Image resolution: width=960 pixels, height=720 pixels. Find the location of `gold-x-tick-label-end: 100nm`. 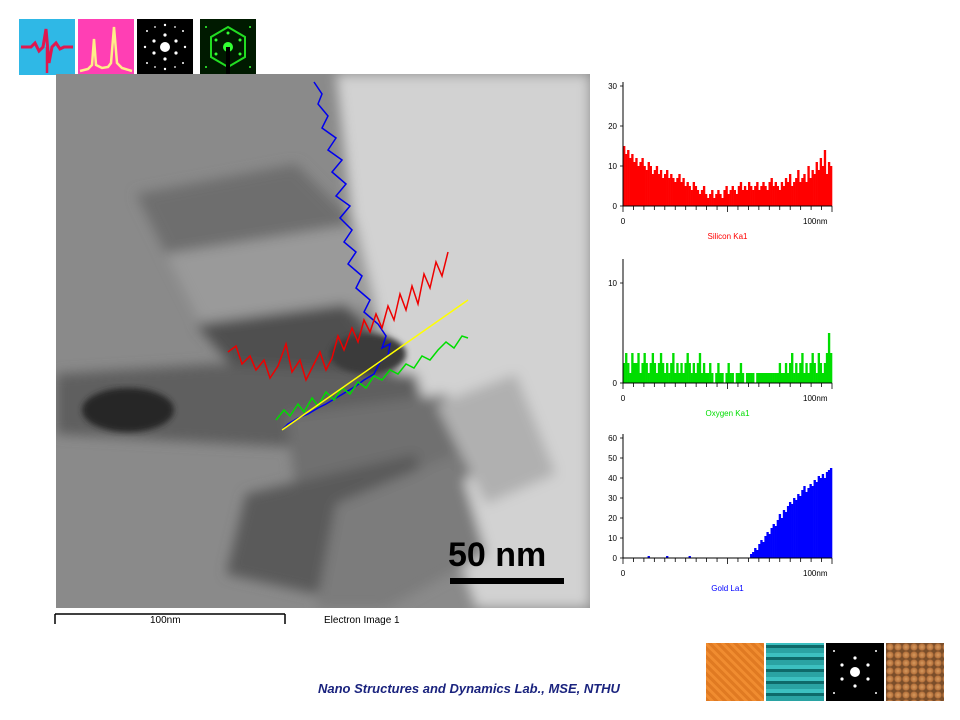

gold-x-tick-label-end: 100nm is located at coordinates (815, 573).